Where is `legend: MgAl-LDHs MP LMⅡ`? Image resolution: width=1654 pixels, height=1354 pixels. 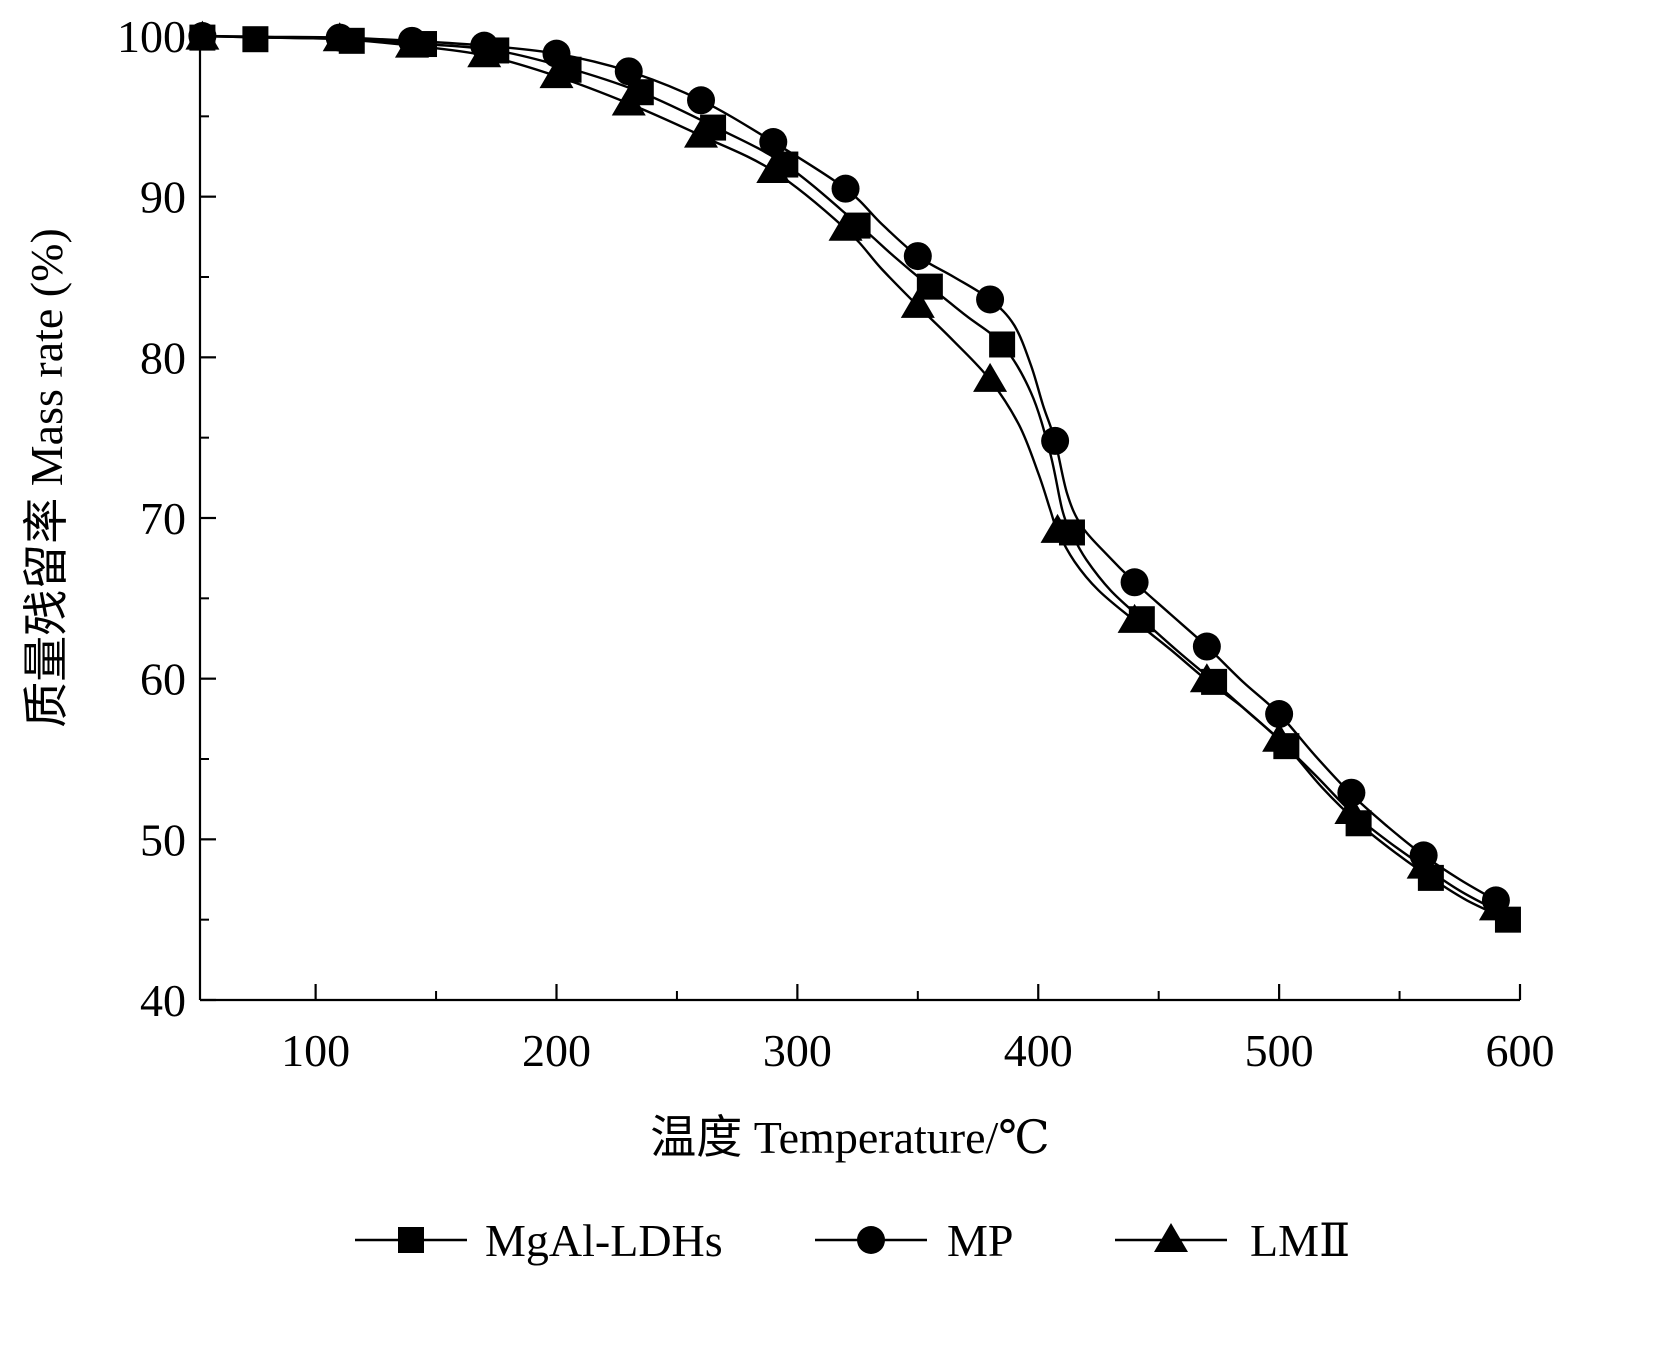 legend: MgAl-LDHs MP LMⅡ is located at coordinates (852, 1240).